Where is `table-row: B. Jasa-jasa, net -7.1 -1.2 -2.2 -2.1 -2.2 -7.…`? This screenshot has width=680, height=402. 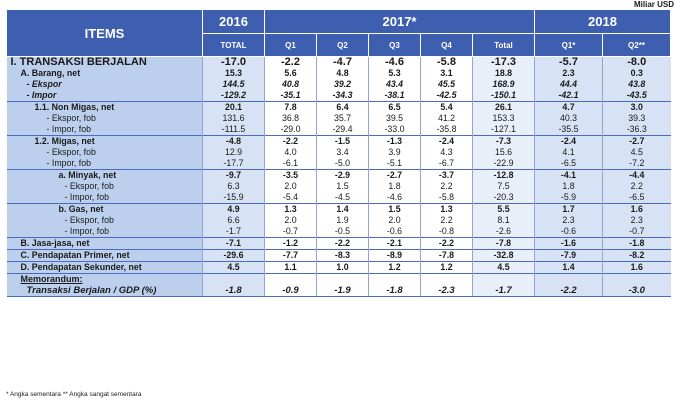
table-row: B. Jasa-jasa, net -7.1 -1.2 -2.2 -2.1 -2.2 -7.… is located at coordinates (338, 243).